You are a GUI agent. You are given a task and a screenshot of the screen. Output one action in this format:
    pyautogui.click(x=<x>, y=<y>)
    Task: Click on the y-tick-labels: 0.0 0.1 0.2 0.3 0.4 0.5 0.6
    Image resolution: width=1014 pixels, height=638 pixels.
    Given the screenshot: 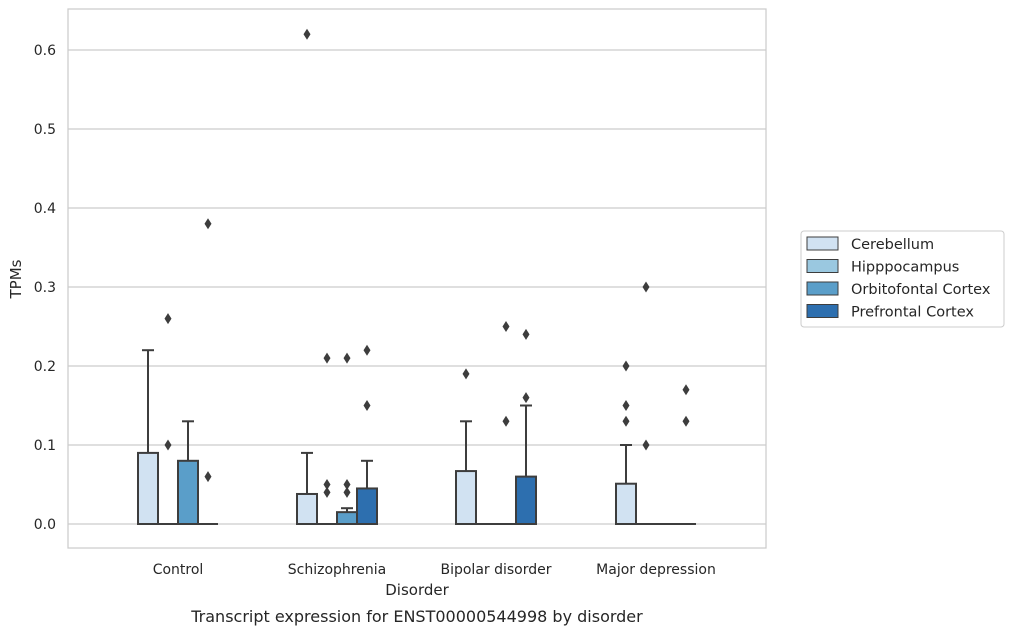 What is the action you would take?
    pyautogui.click(x=45, y=288)
    